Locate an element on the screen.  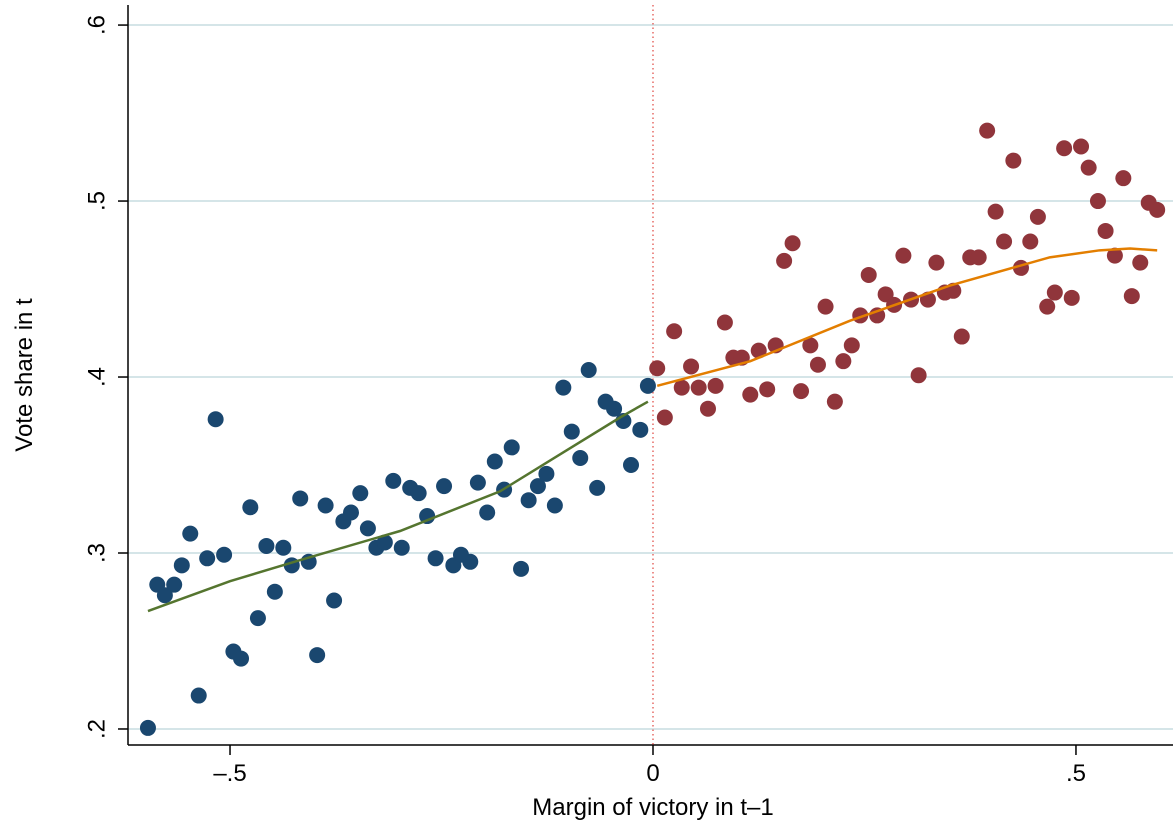
y-tick-label: .2 is located at coordinates (96, 729).